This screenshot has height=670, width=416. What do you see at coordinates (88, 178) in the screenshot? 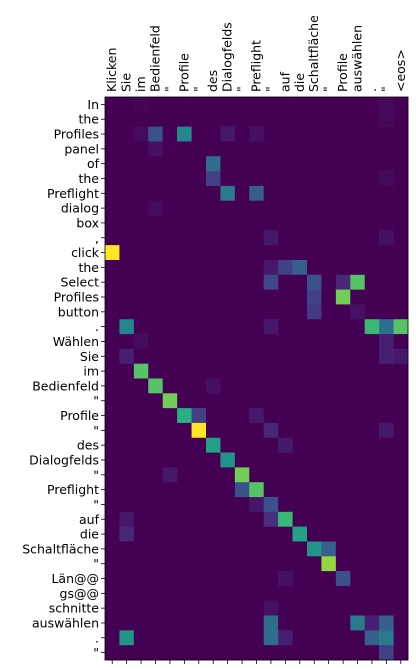
I see `y-tick-label: the` at bounding box center [88, 178].